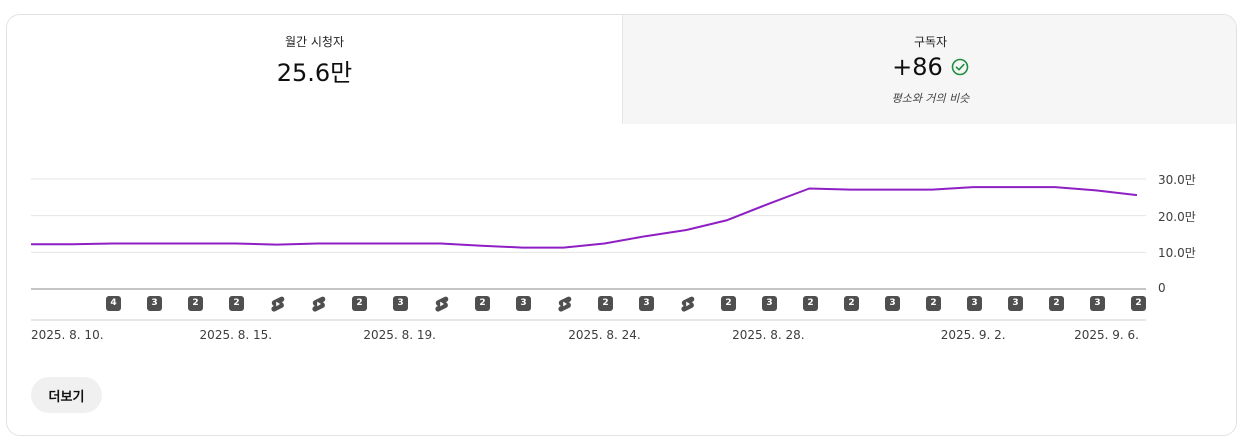  I want to click on monthly-viewers-label: 월간 시청자, so click(314, 42).